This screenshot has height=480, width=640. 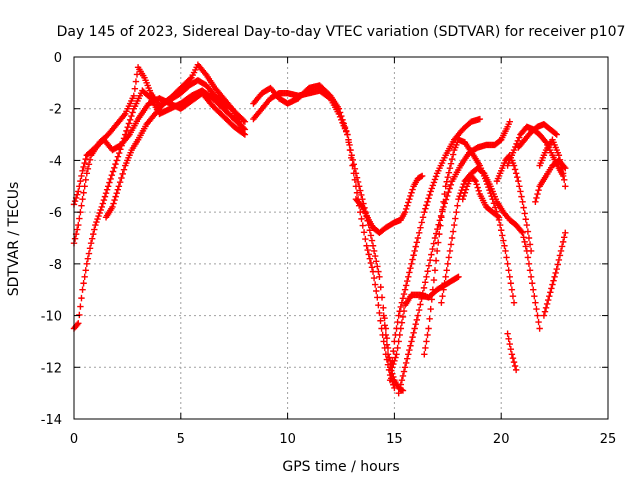 I want to click on x-tick-label: 5, so click(x=181, y=439).